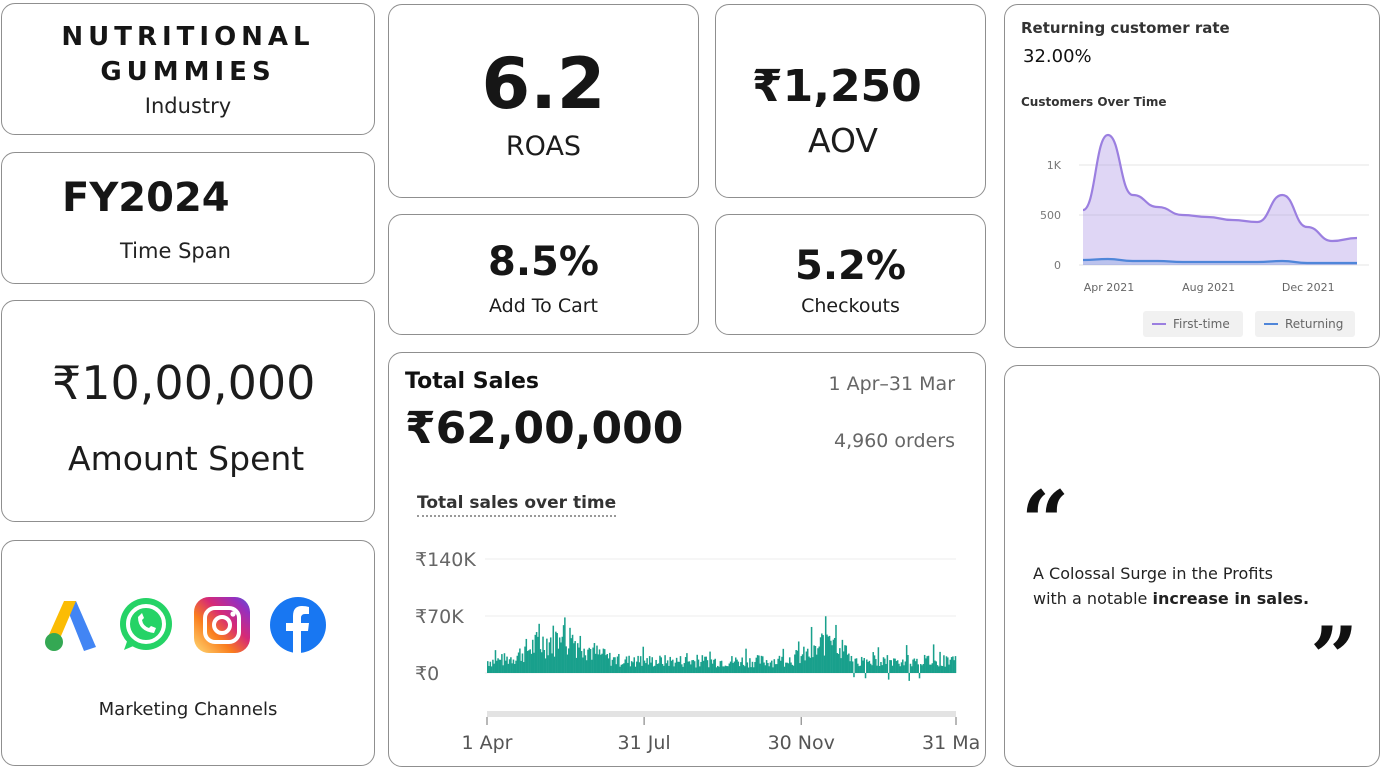 This screenshot has width=1383, height=775. Describe the element at coordinates (543, 262) in the screenshot. I see `add-to-cart-value: 8.5%` at that location.